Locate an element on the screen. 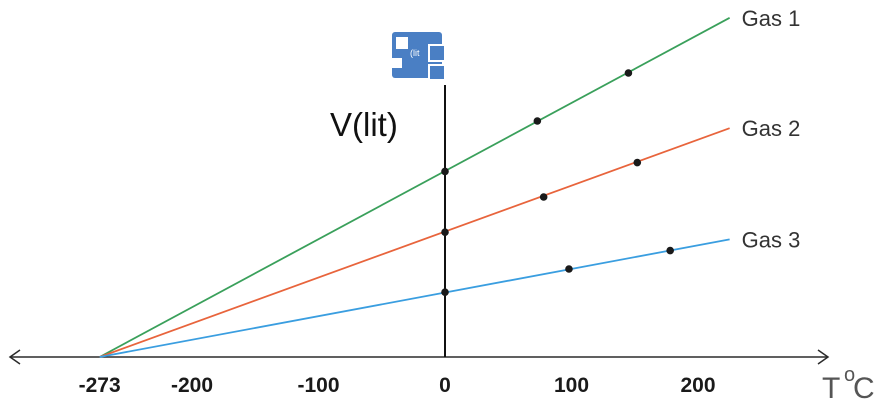  x-axis-label: T is located at coordinates (831, 388).